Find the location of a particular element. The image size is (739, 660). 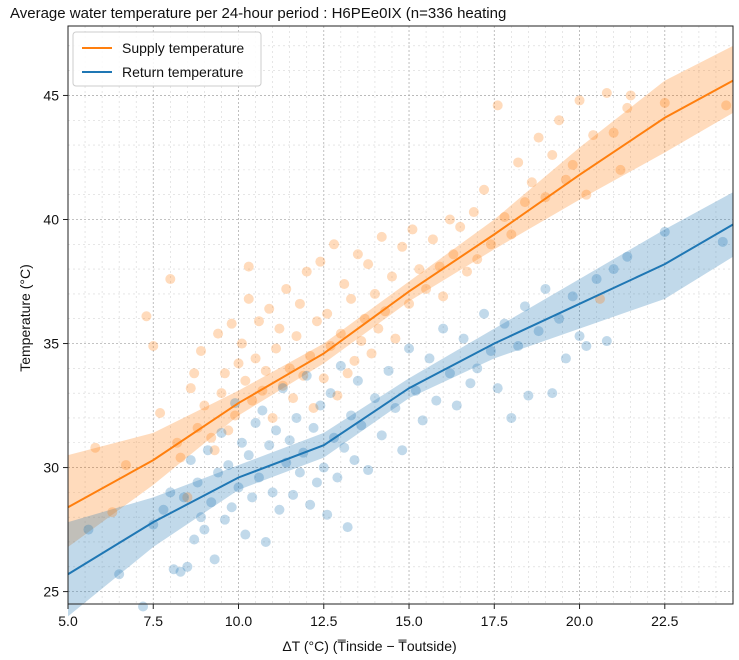

x-tick-label: 17.5 is located at coordinates (494, 621).